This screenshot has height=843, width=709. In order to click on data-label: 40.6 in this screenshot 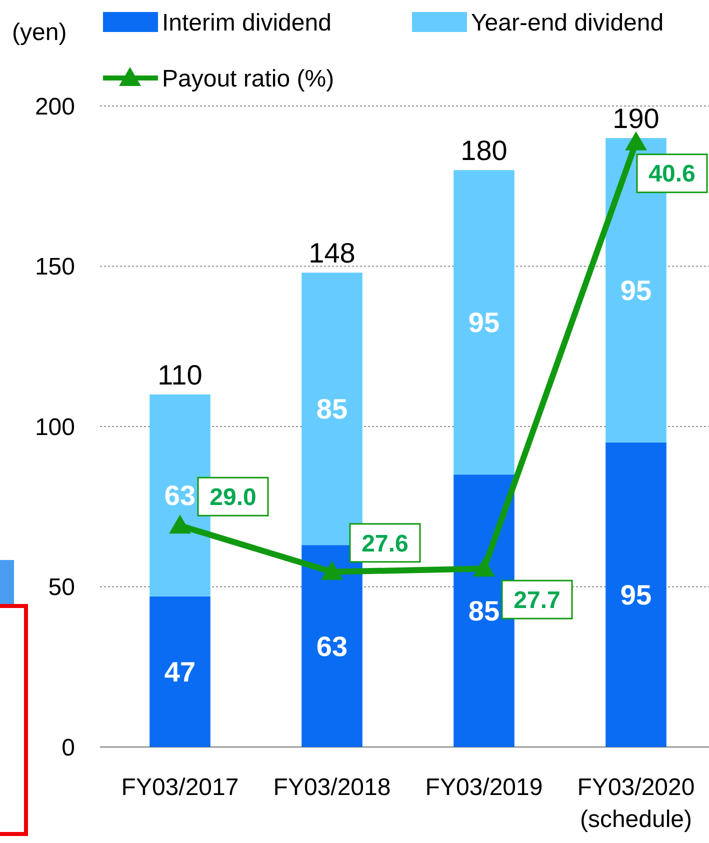, I will do `click(672, 174)`.